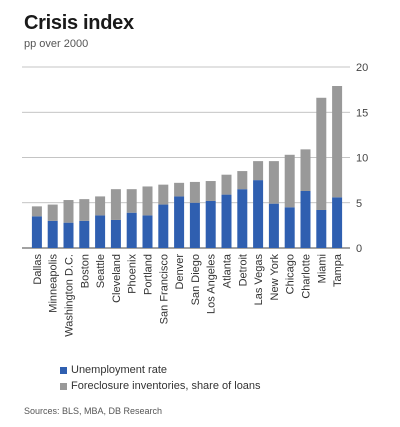 The height and width of the screenshot is (427, 400). I want to click on legend-item-foreclosure: Foreclosure inventories, share of loans, so click(160, 386).